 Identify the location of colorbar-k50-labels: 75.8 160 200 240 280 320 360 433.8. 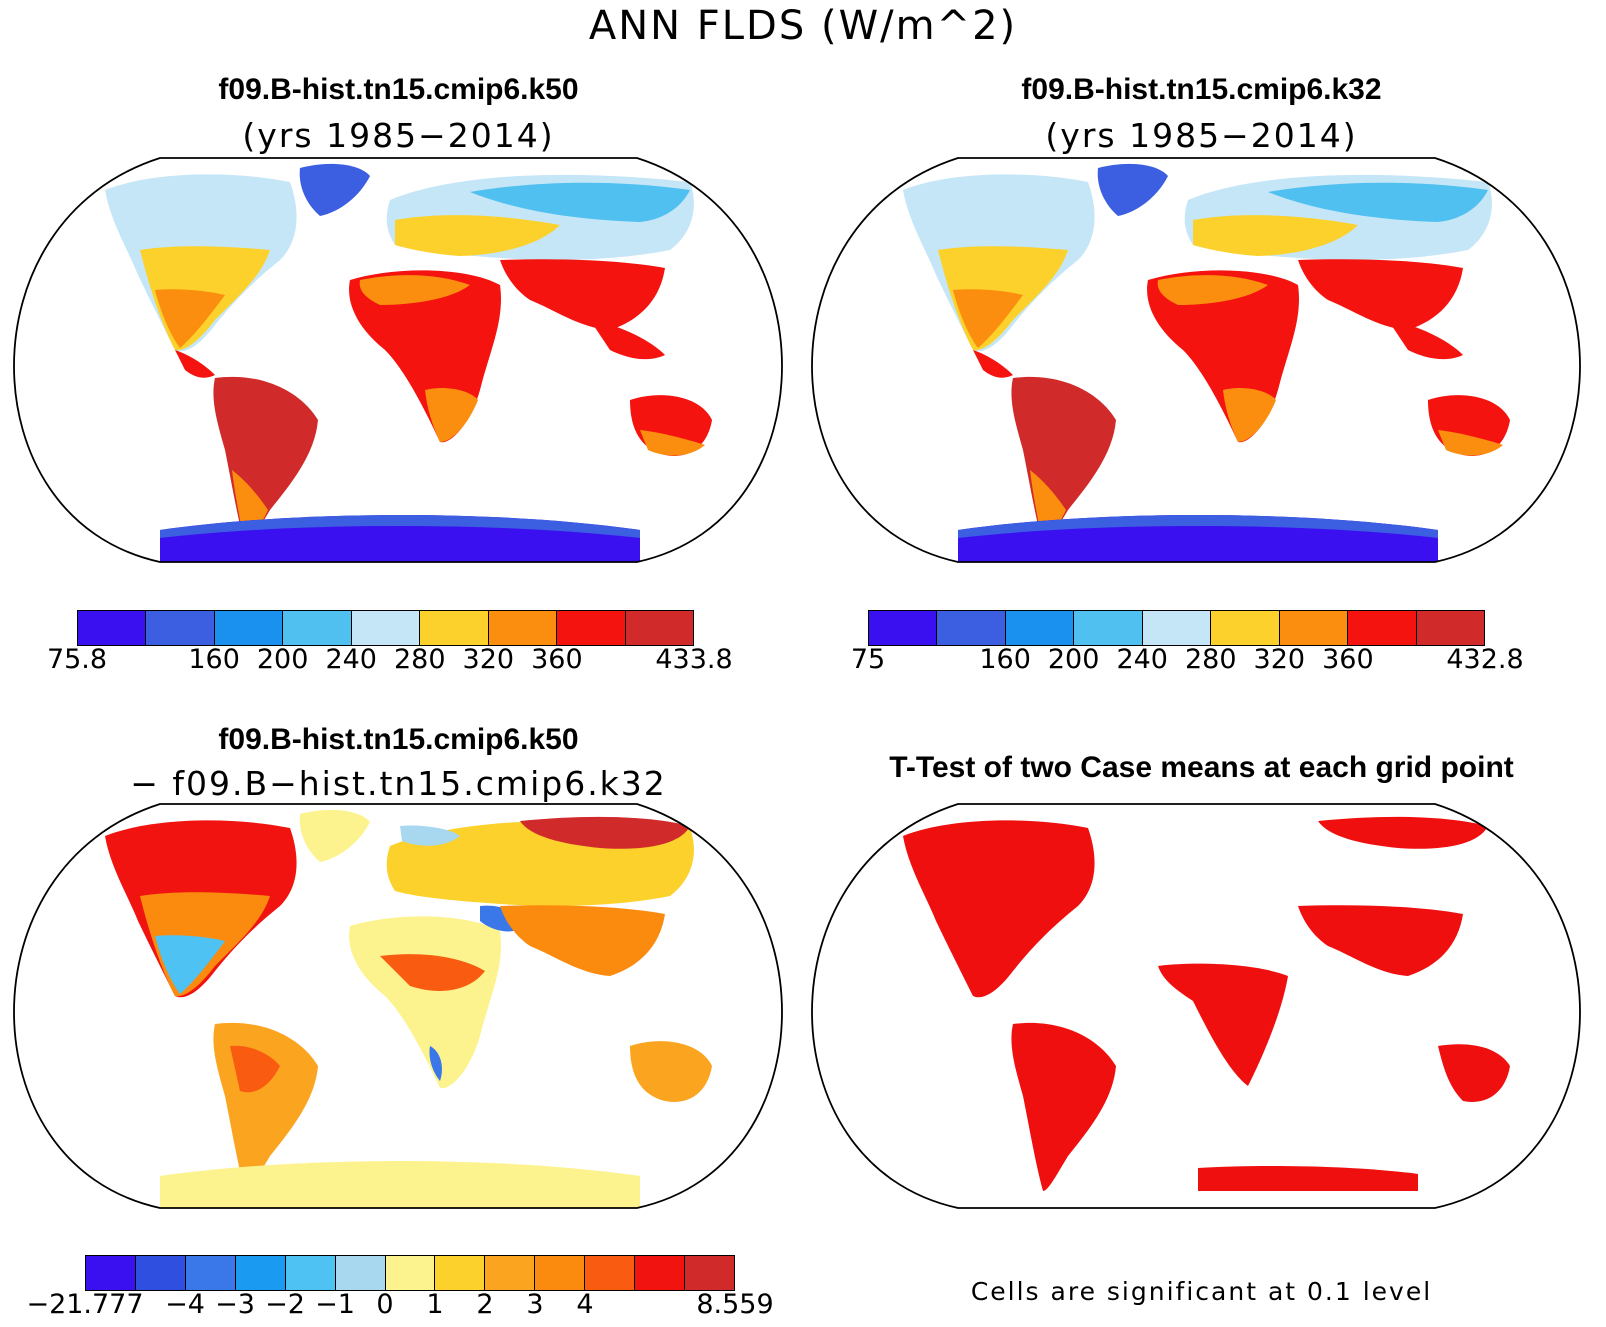
(390, 655).